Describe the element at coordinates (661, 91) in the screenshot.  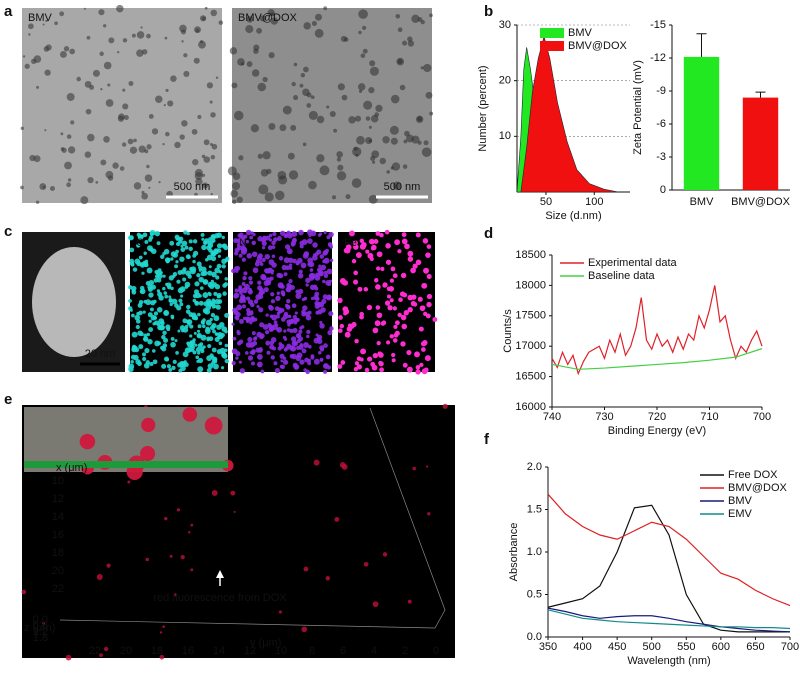
I see `y-tick-label: -9` at that location.